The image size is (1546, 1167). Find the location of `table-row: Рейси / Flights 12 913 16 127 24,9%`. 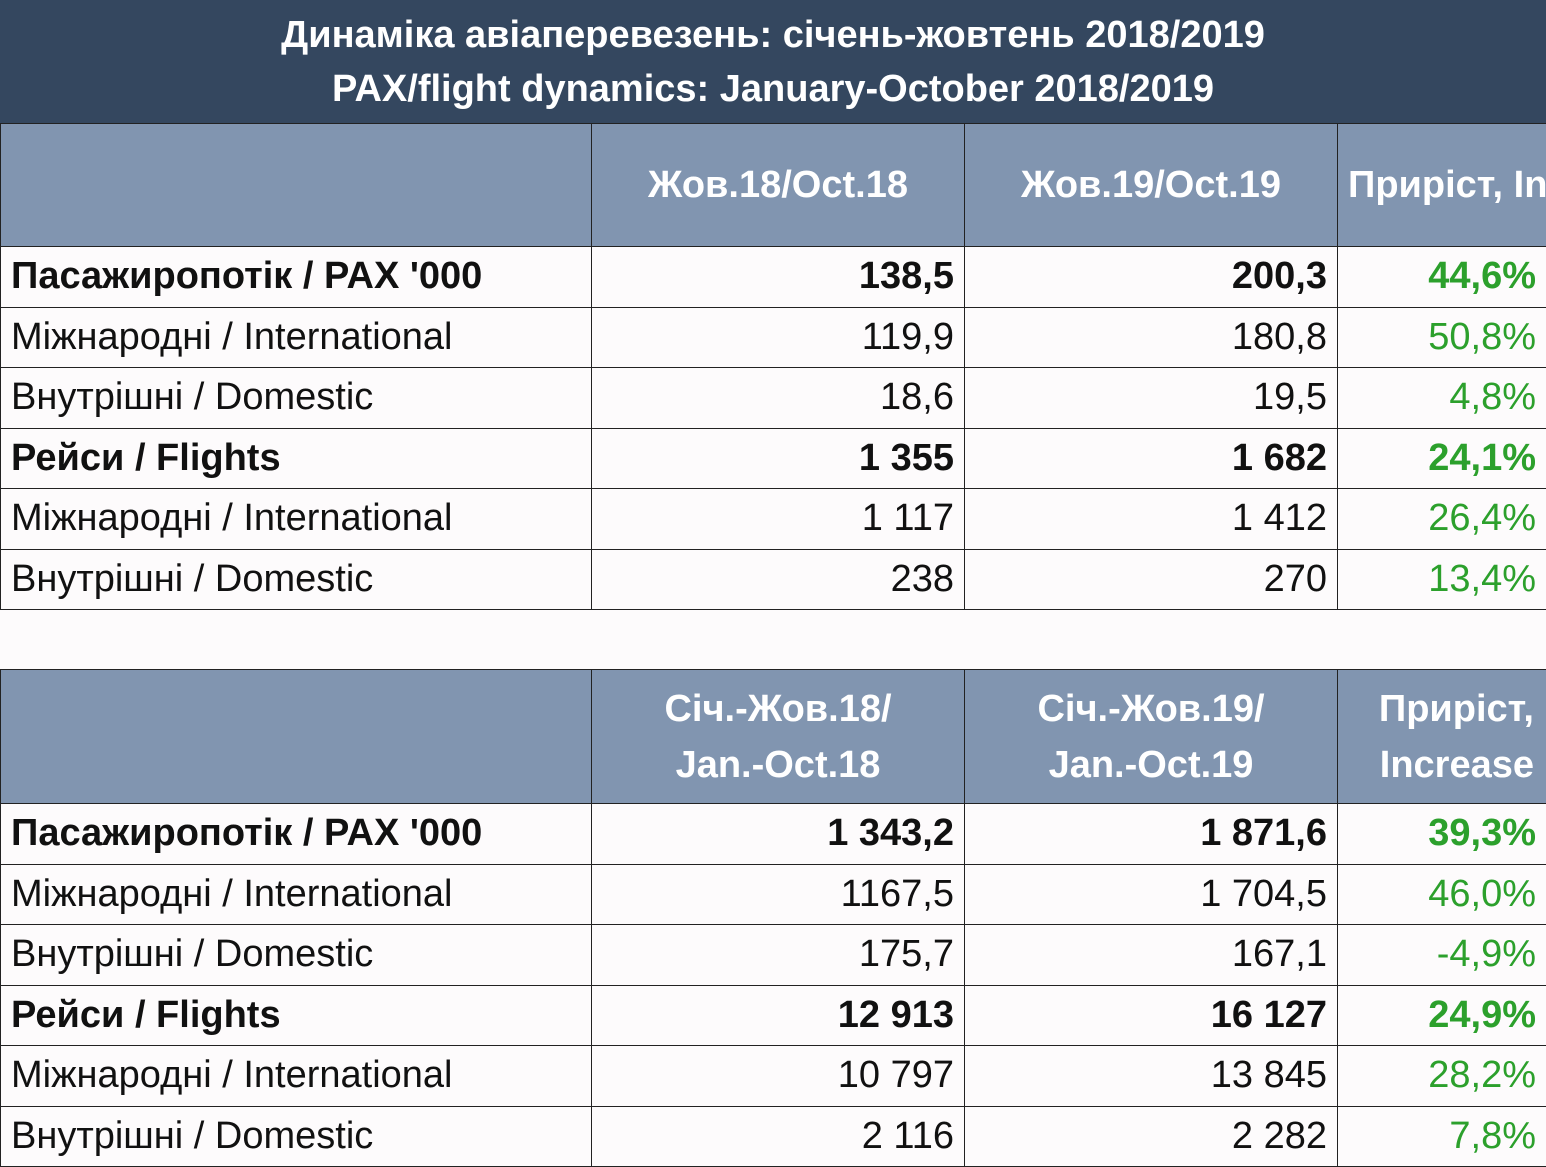

table-row: Рейси / Flights 12 913 16 127 24,9% is located at coordinates (773, 1015).